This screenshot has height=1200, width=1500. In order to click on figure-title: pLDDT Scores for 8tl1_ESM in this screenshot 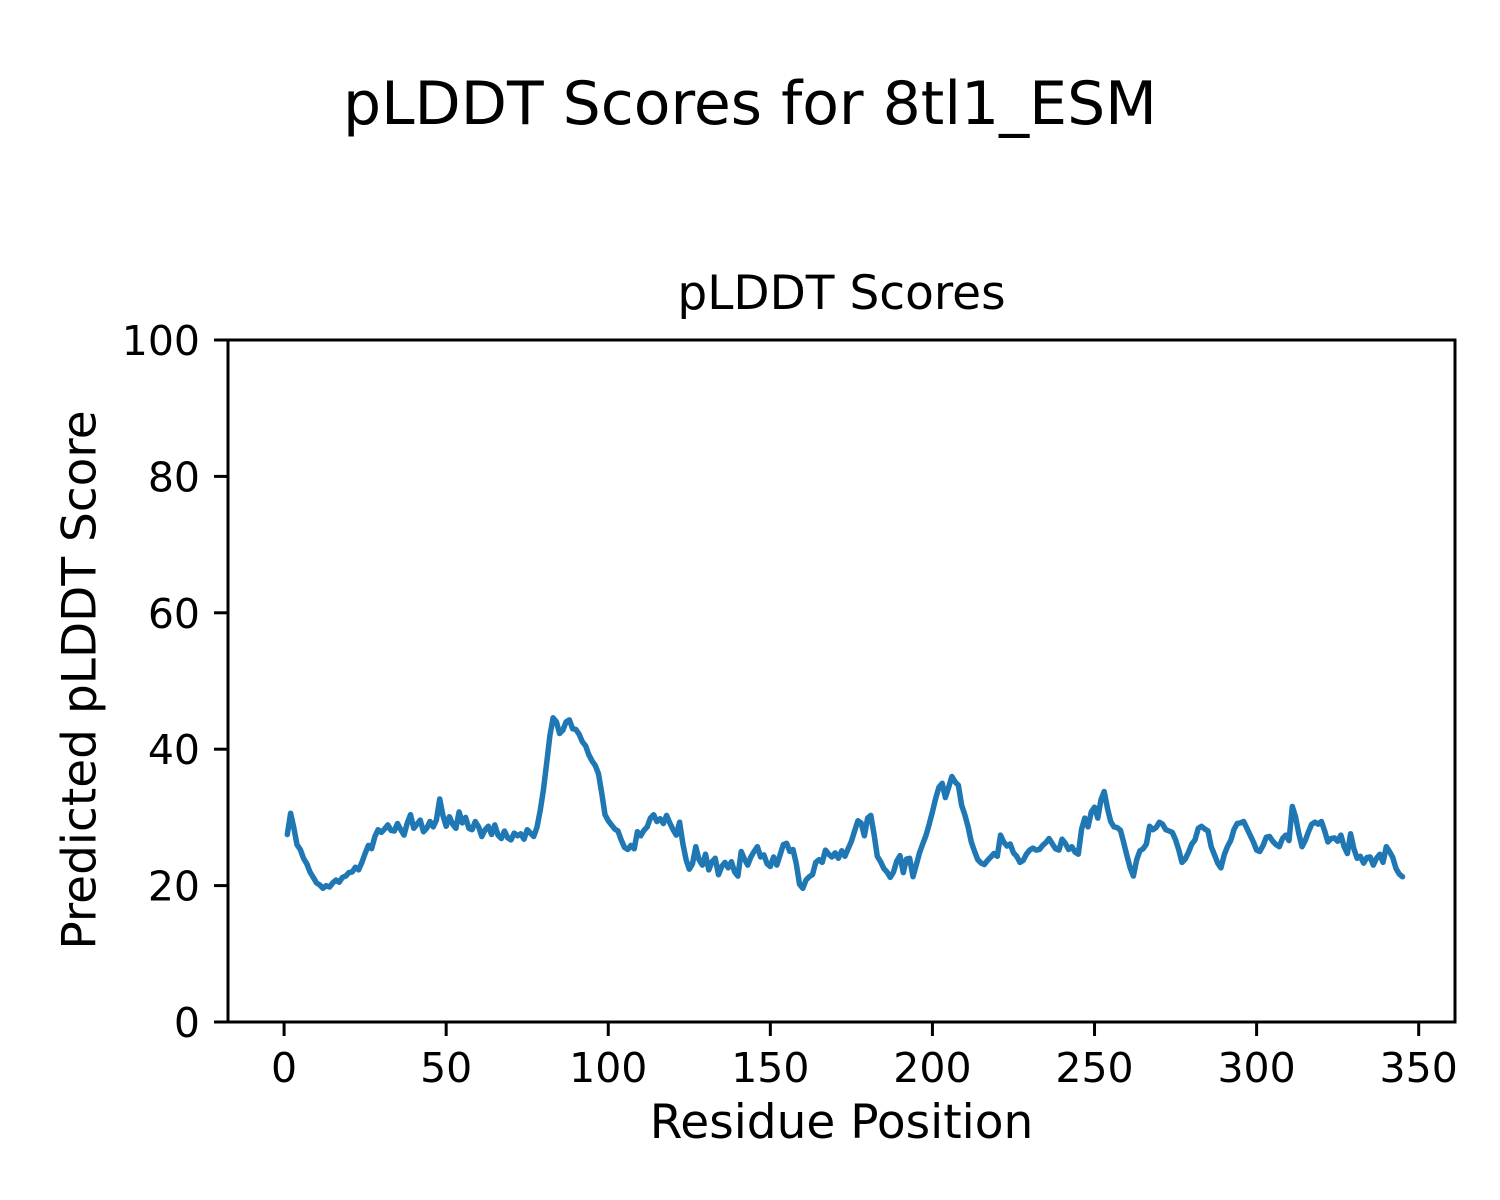, I will do `click(750, 104)`.